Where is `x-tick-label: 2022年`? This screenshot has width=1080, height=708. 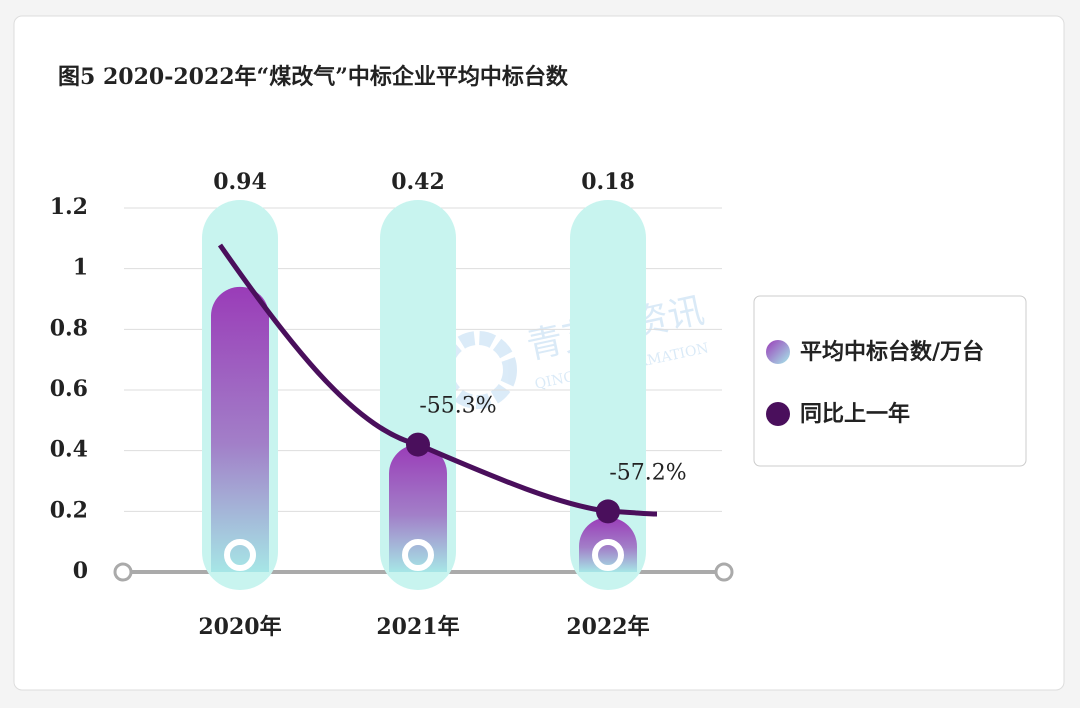
x-tick-label: 2022年 is located at coordinates (607, 627).